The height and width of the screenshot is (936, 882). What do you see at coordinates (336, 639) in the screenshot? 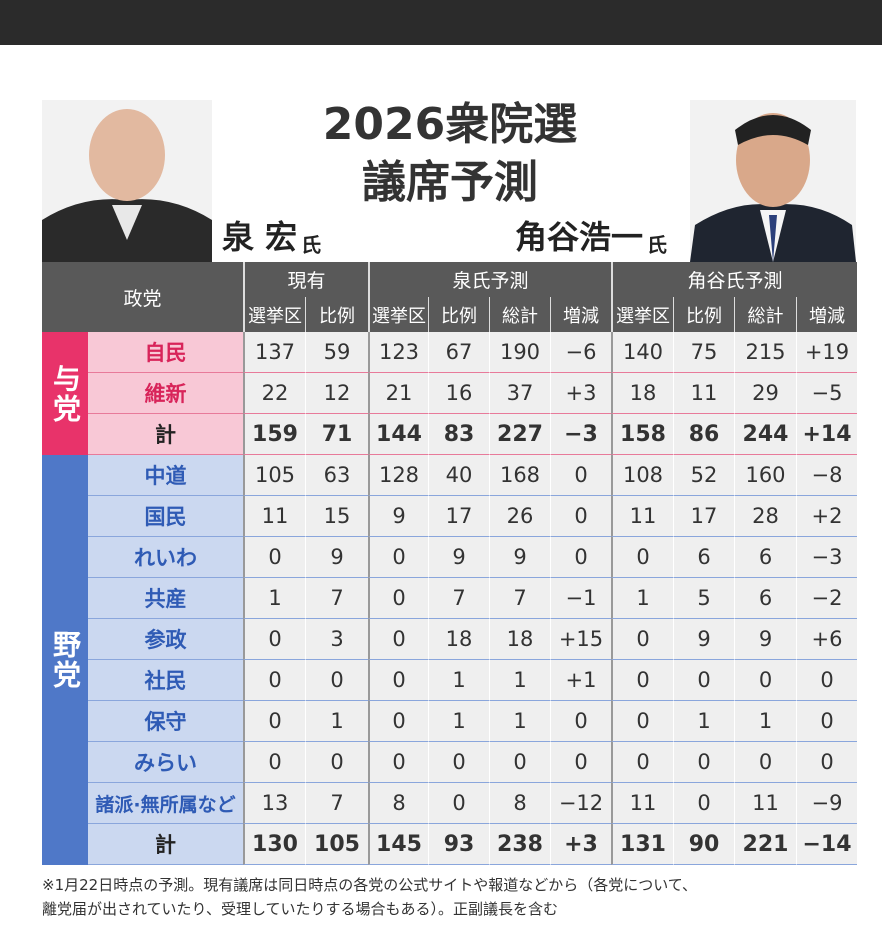
I see `seat-value: 3` at bounding box center [336, 639].